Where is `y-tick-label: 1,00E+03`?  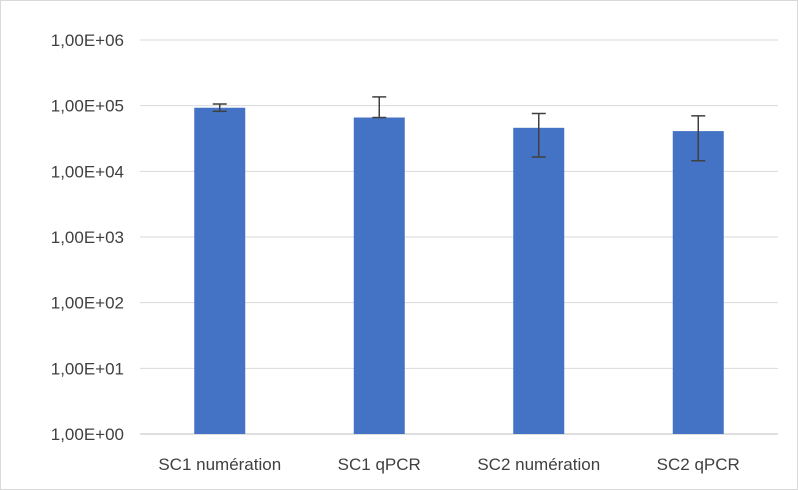 y-tick-label: 1,00E+03 is located at coordinates (87, 237).